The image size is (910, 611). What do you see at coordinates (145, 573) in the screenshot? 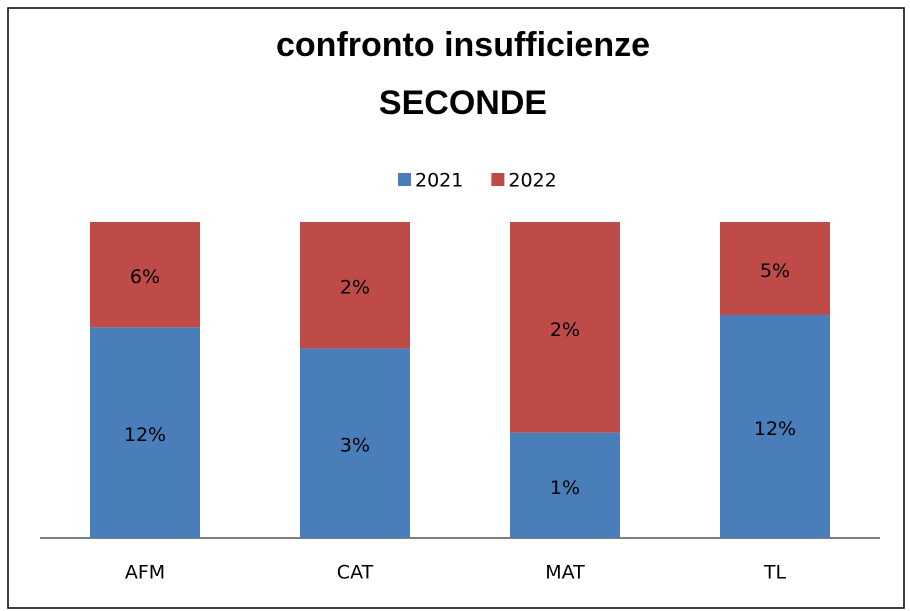
I see `x-tick-label: AFM` at bounding box center [145, 573].